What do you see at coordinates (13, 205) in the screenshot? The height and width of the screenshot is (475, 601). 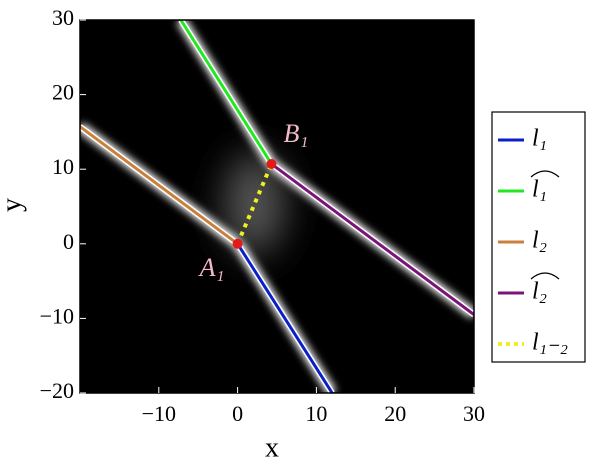 I see `y-axis-label: y` at bounding box center [13, 205].